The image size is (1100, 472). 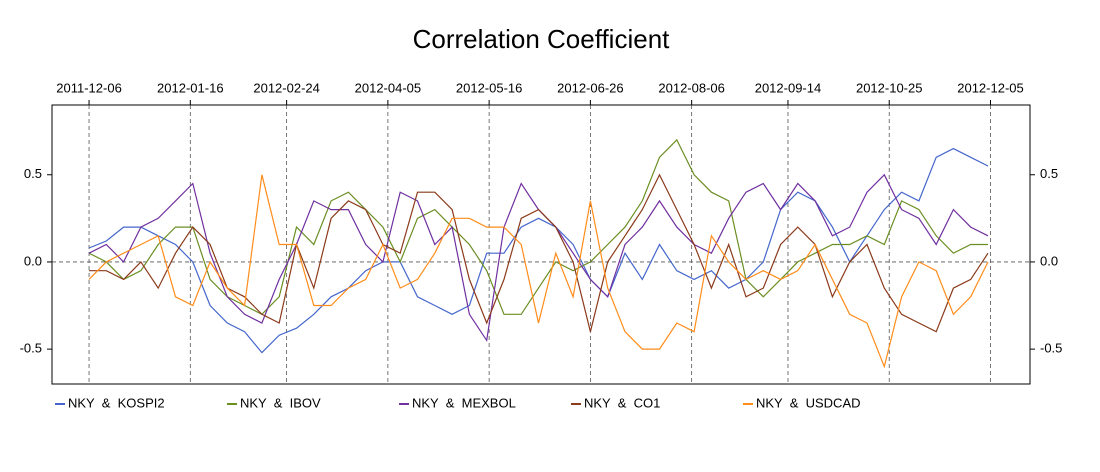 I want to click on x-tick-label: 2012-09-14, so click(x=788, y=87).